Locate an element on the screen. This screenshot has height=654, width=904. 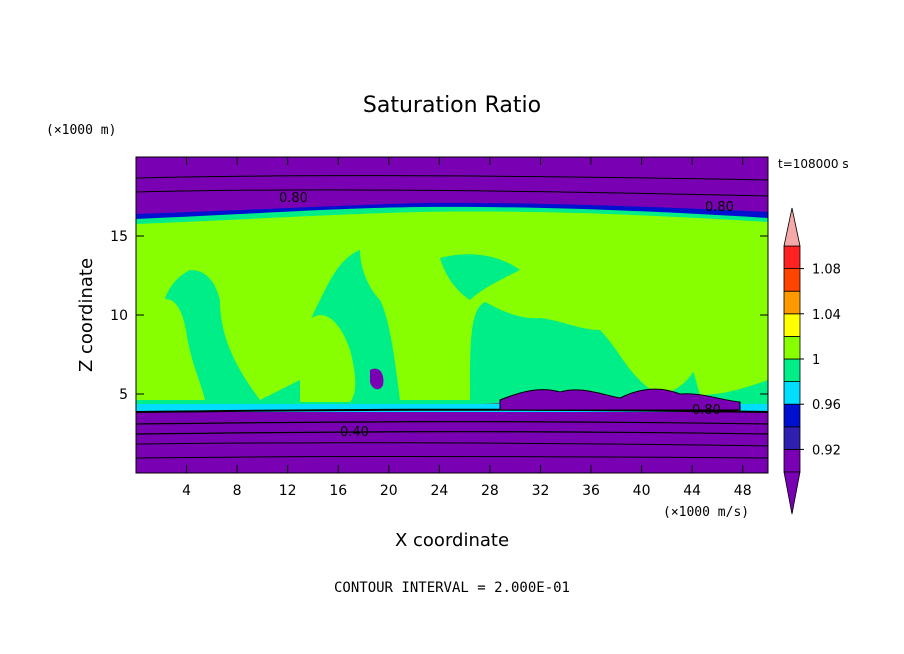
cloud-base-bumps is located at coordinates (620, 399).